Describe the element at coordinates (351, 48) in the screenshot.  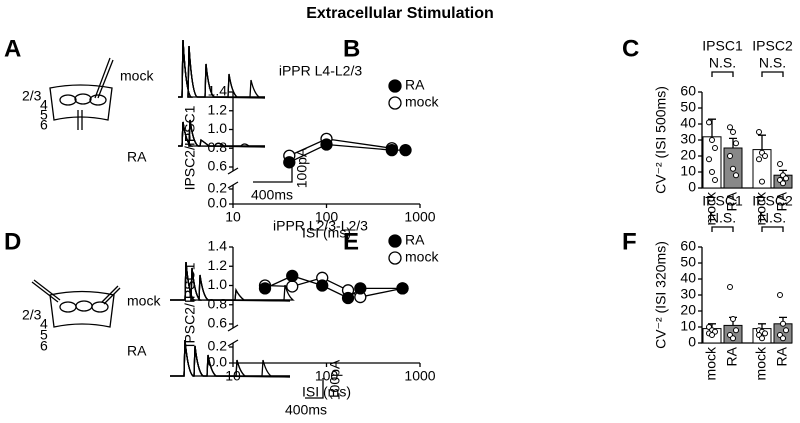
I see `panel-label: B` at that location.